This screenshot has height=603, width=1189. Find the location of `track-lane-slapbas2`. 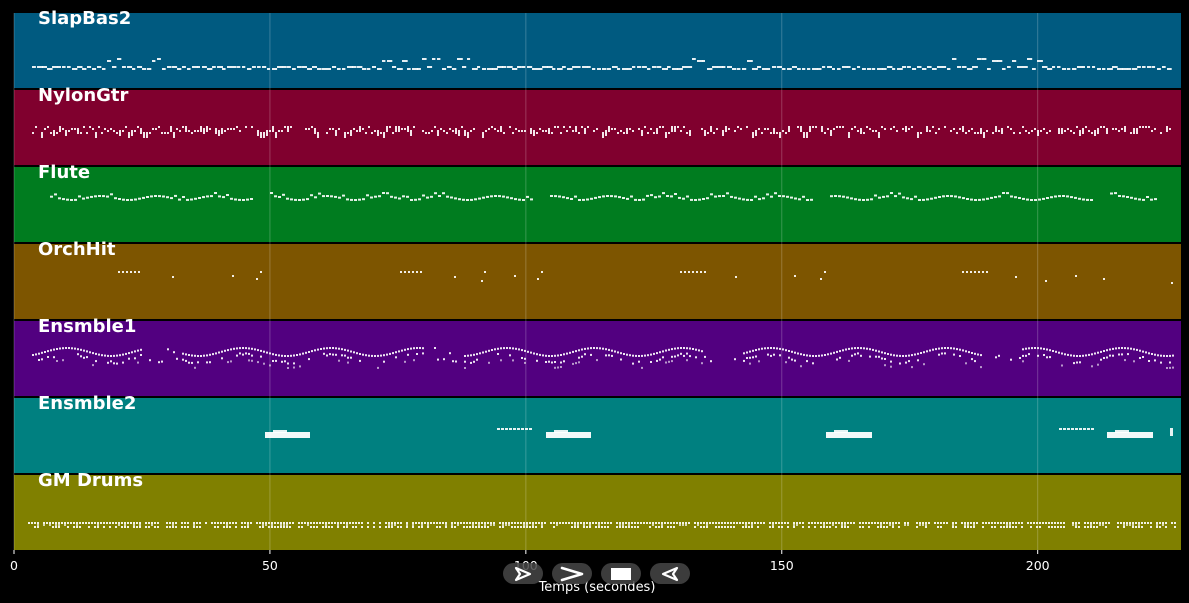

track-lane-slapbas2 is located at coordinates (597, 50).